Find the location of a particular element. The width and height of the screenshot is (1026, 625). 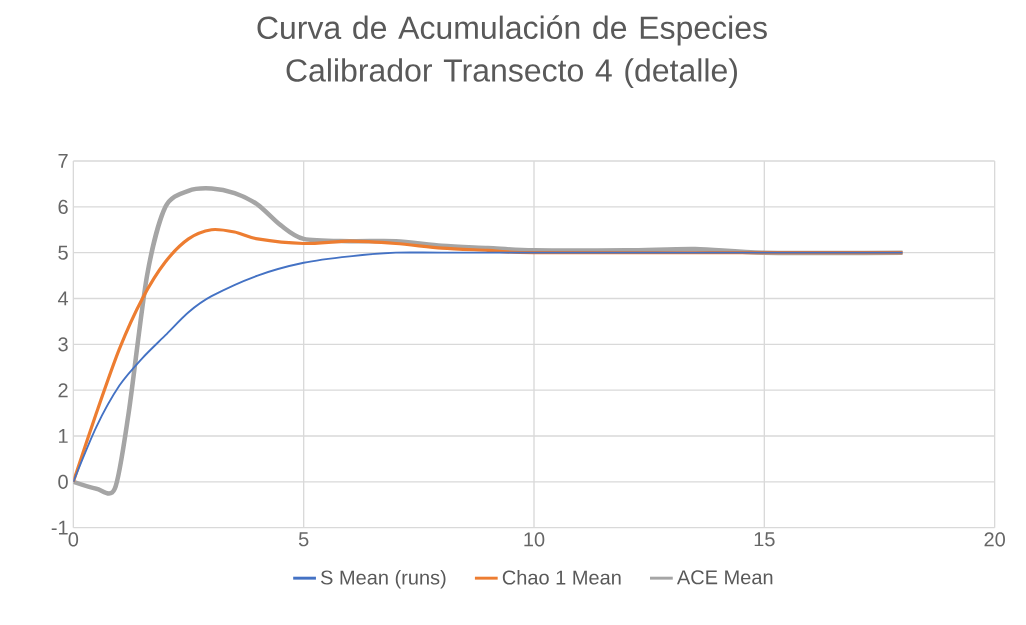

x-tick-label: 15 is located at coordinates (764, 539).